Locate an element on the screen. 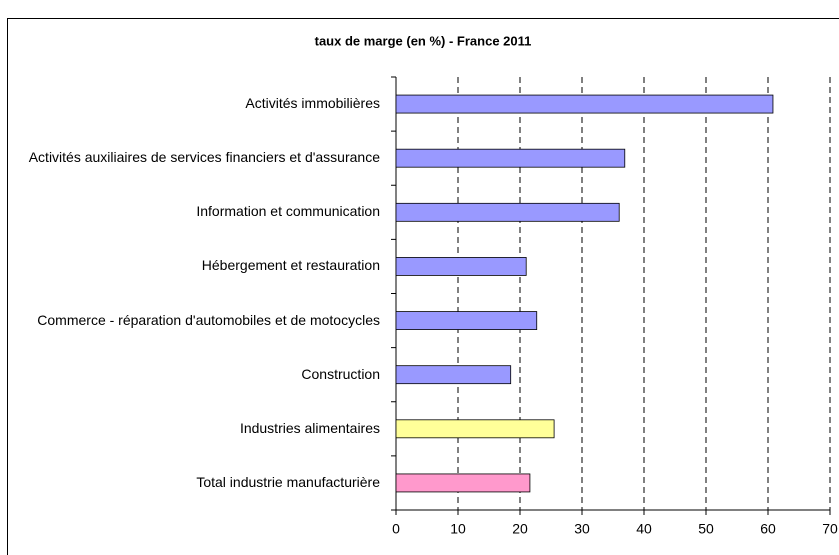 The height and width of the screenshot is (555, 839). y-tick-label-box: Activités immobilières is located at coordinates (190, 103).